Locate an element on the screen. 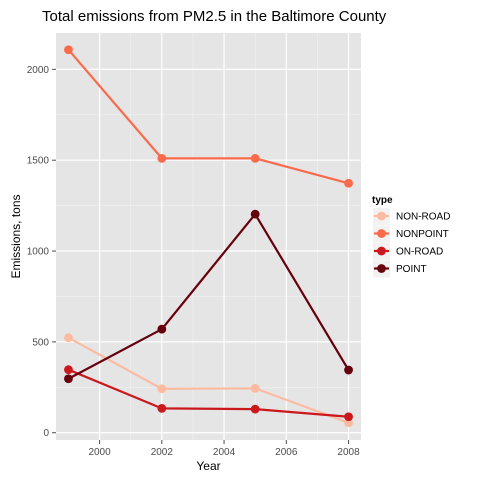 Image resolution: width=480 pixels, height=480 pixels. y-tick-label: 500 is located at coordinates (40, 342).